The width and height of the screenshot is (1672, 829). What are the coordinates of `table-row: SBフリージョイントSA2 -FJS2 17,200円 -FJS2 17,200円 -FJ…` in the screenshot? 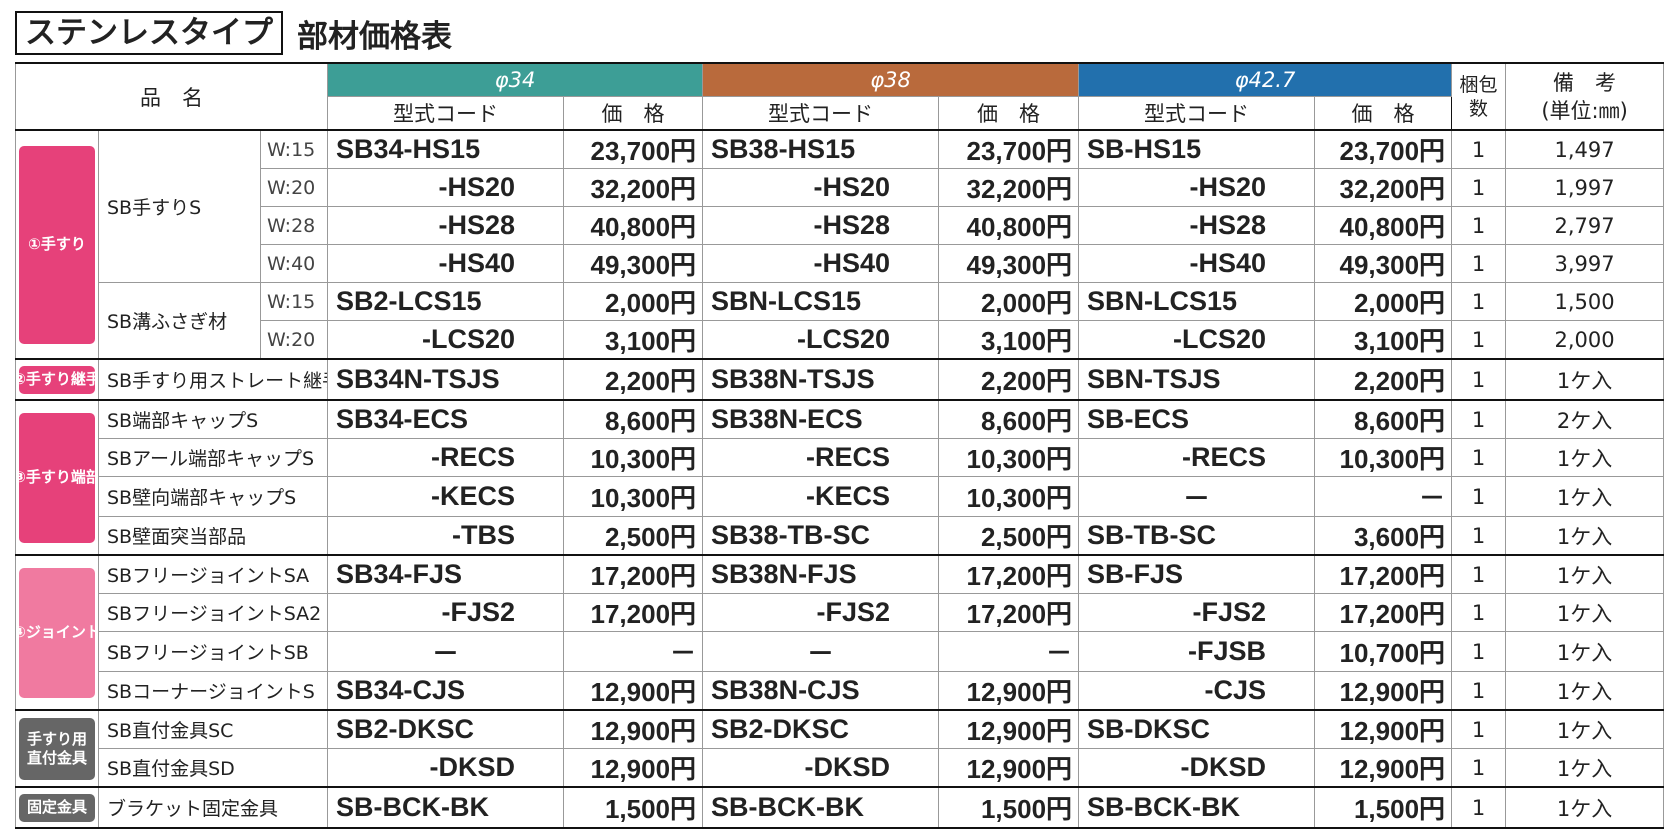 It's located at (840, 612).